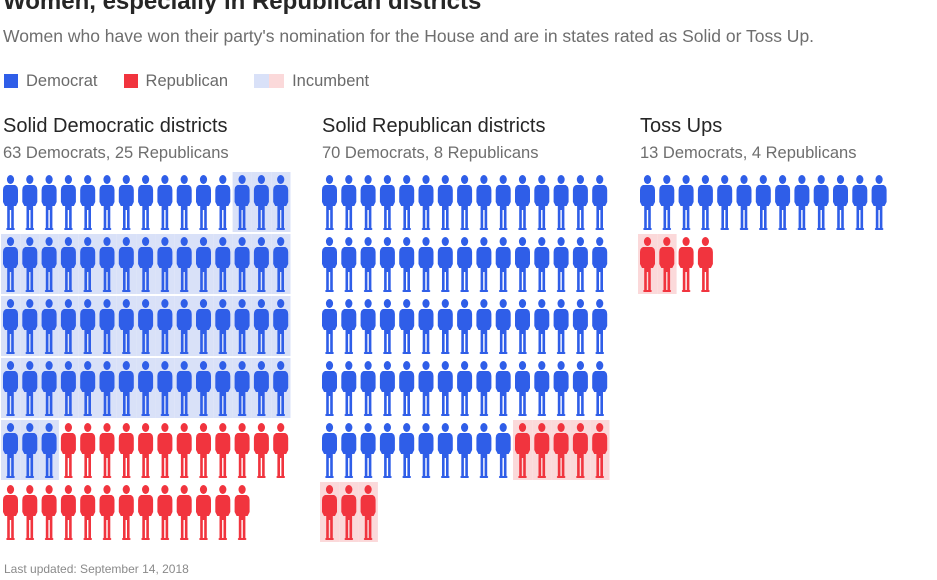 The width and height of the screenshot is (937, 580). What do you see at coordinates (762, 234) in the screenshot?
I see `pictogram-grid` at bounding box center [762, 234].